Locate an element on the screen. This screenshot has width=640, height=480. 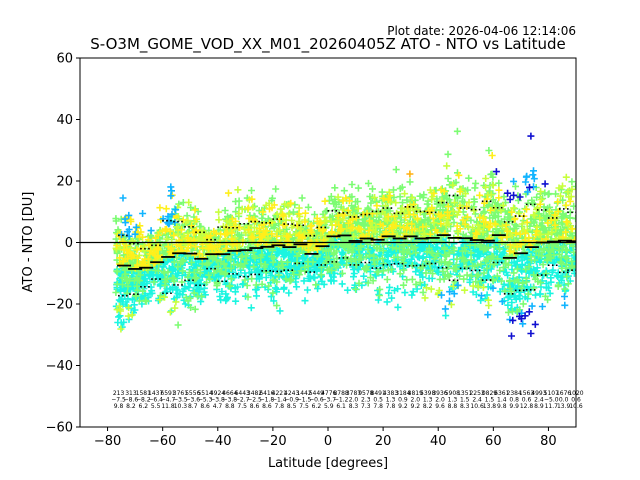
bin-stat-label: 6591 is located at coordinates (167, 393).